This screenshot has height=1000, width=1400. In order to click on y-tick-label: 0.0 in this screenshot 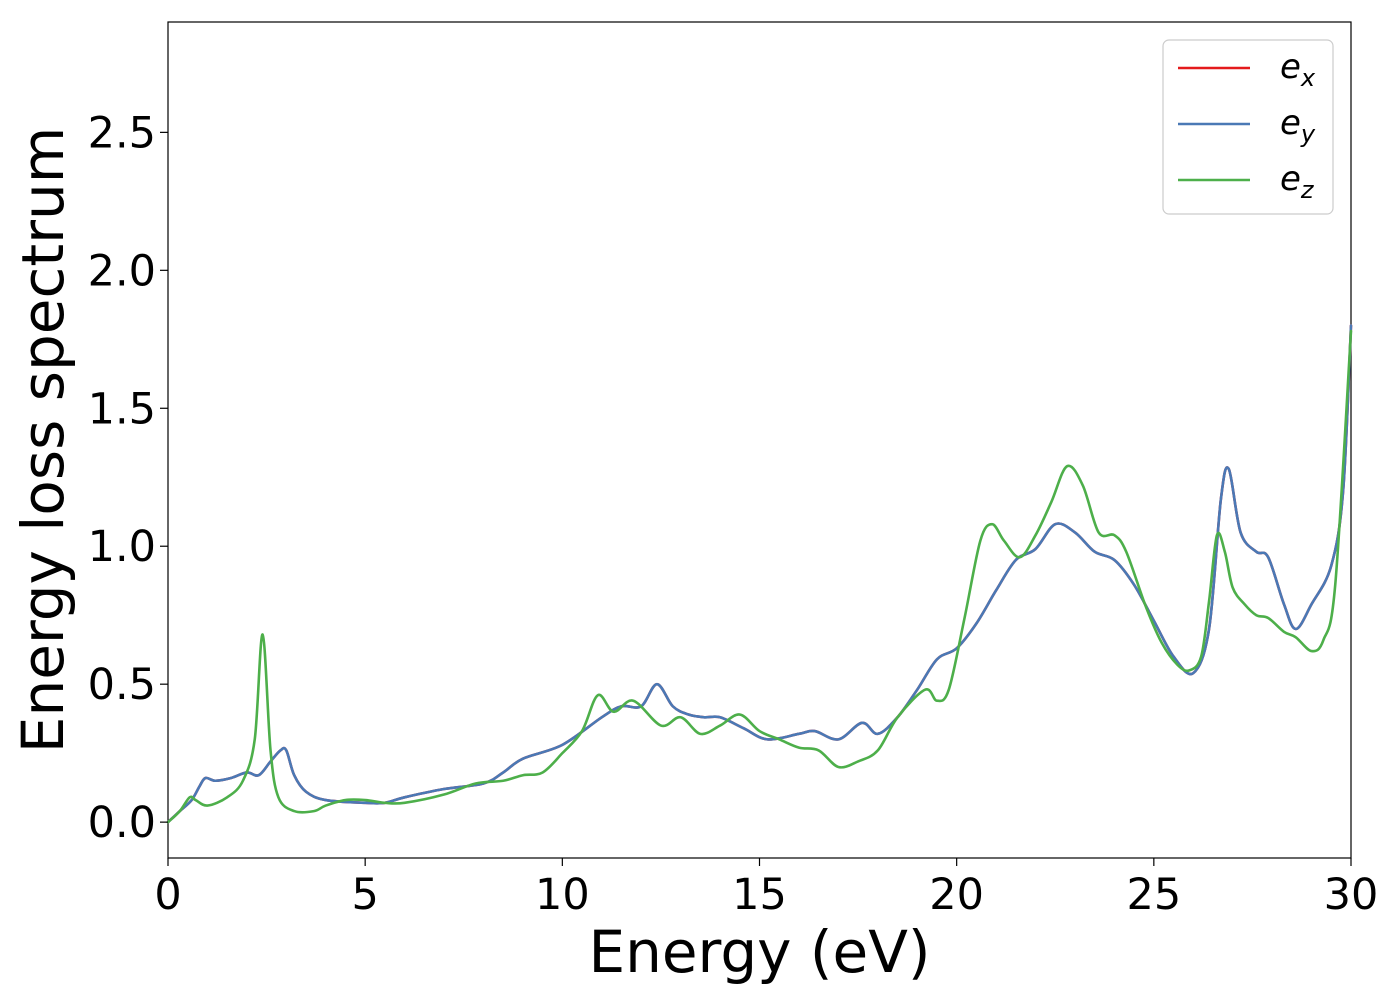, I will do `click(122, 823)`.